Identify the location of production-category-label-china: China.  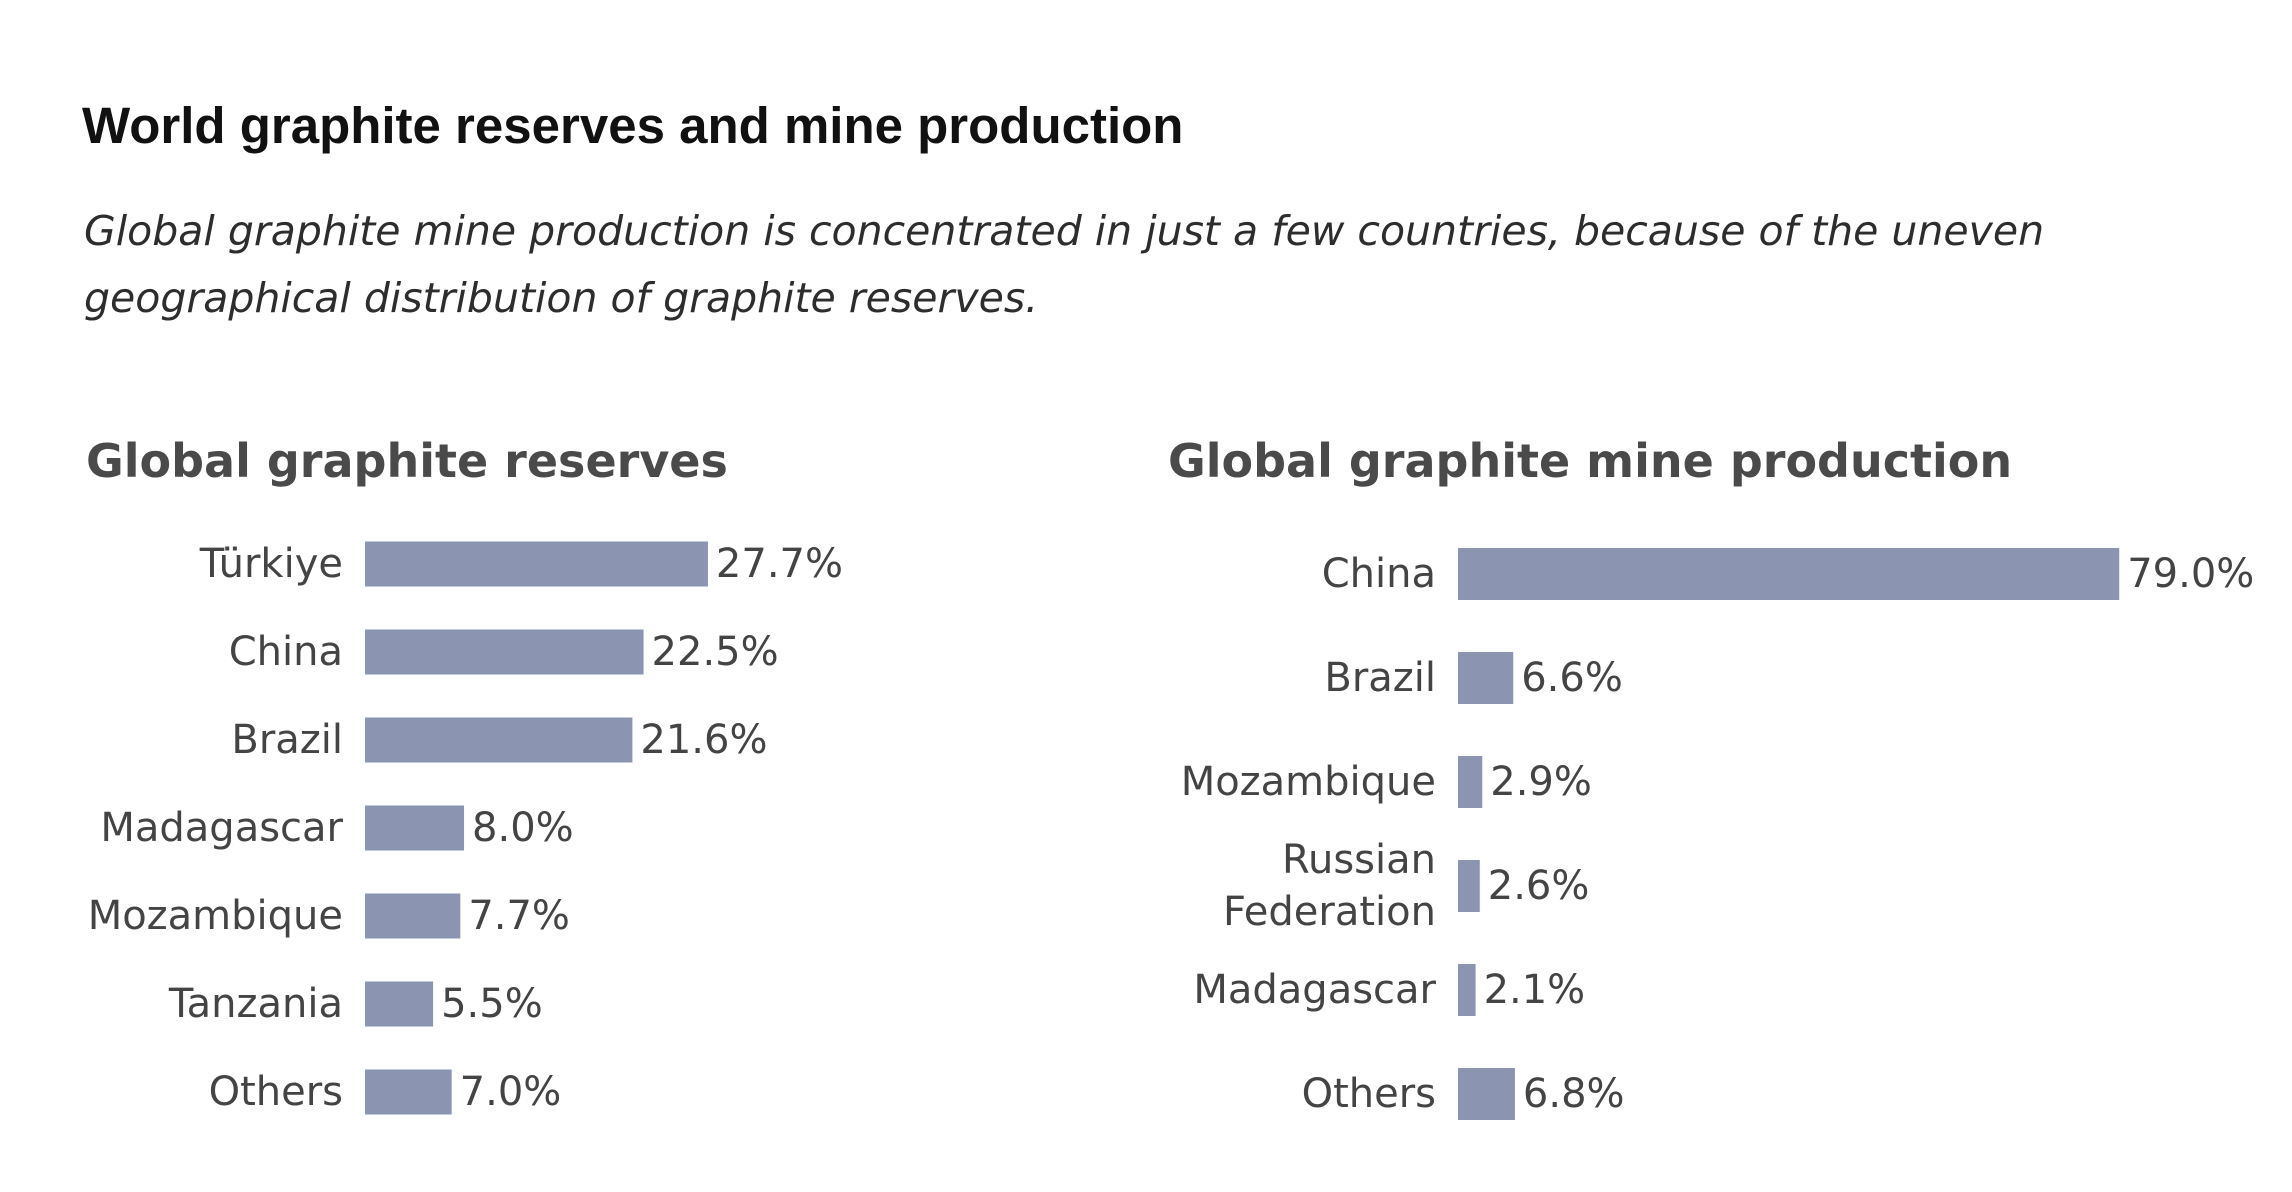
(1379, 574).